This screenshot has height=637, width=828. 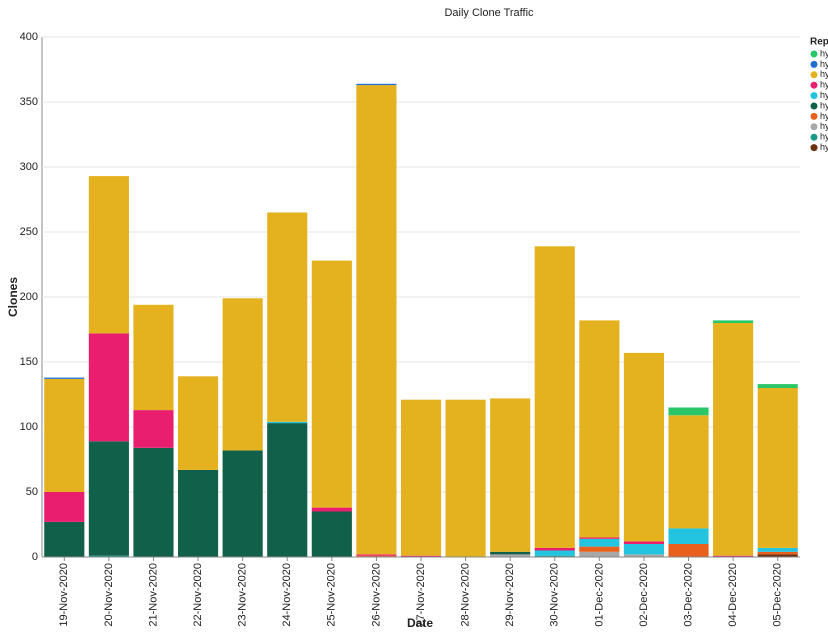 What do you see at coordinates (64, 595) in the screenshot?
I see `x-tick-label: 19-Nov-2020` at bounding box center [64, 595].